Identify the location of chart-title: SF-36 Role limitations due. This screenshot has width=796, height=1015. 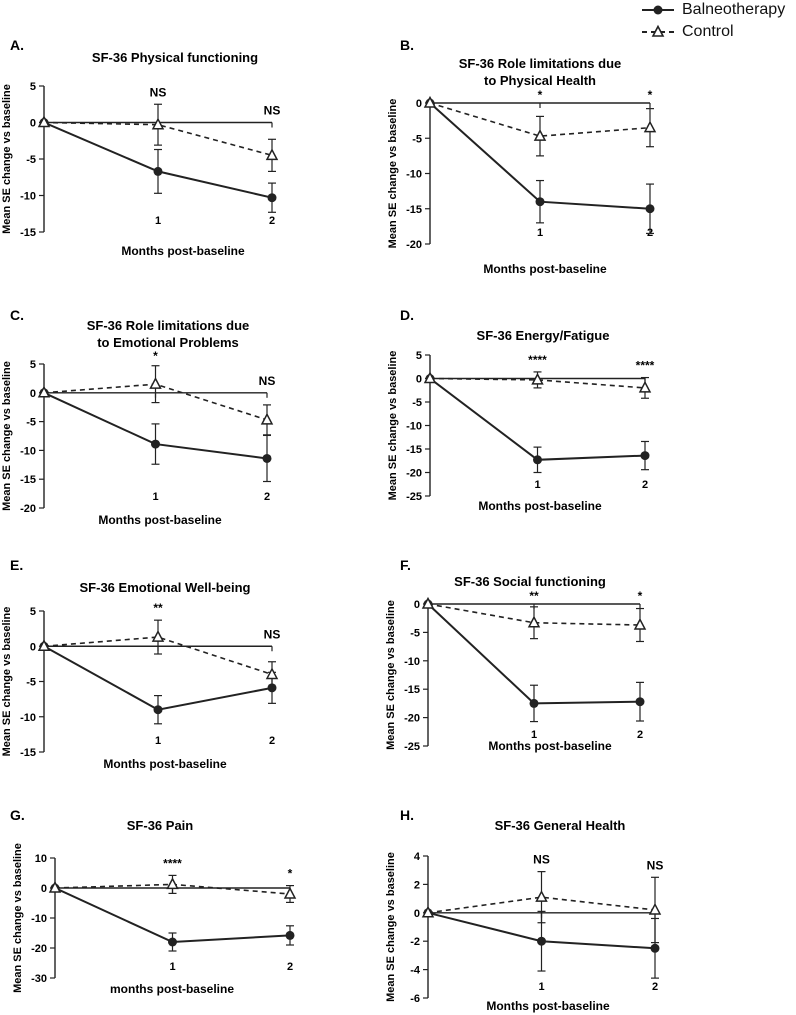
(540, 63).